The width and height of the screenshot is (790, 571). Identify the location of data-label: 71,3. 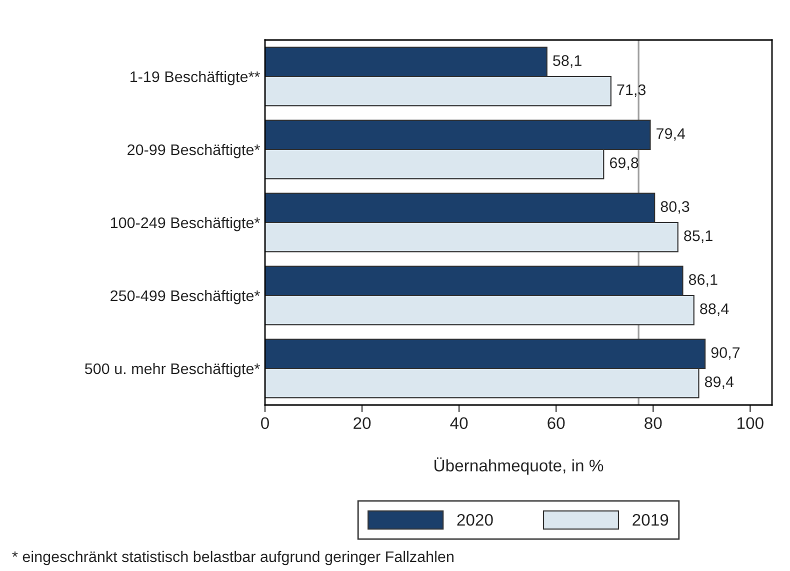
(631, 91).